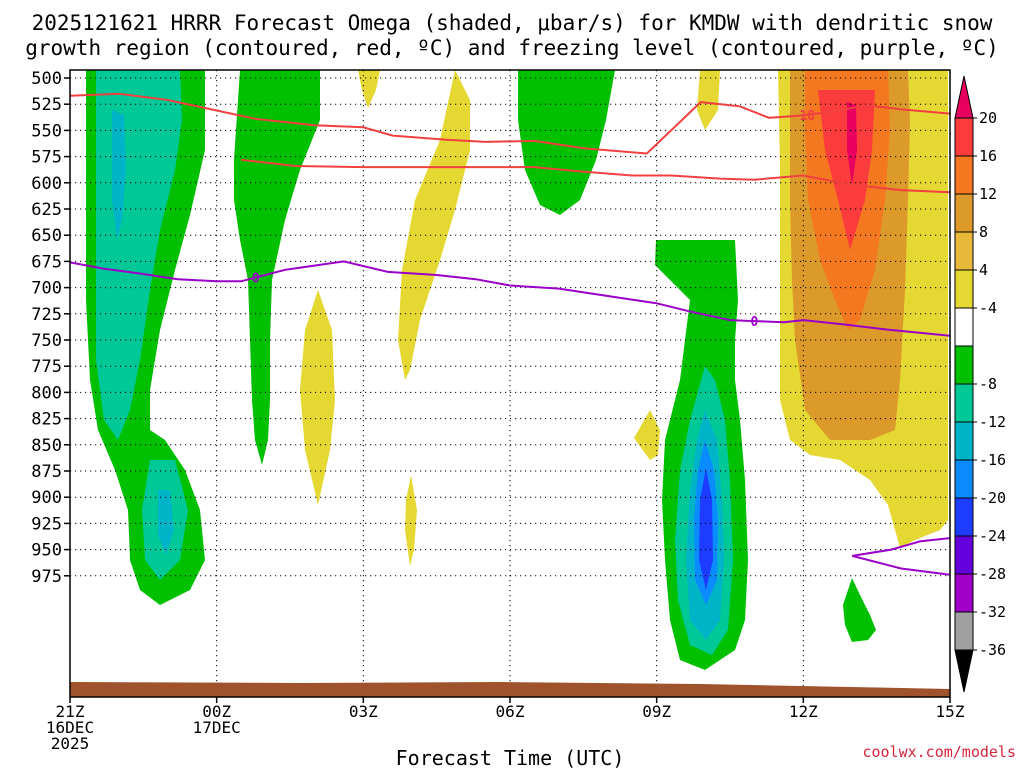  I want to click on colorbar-cap-bottom, so click(964, 671).